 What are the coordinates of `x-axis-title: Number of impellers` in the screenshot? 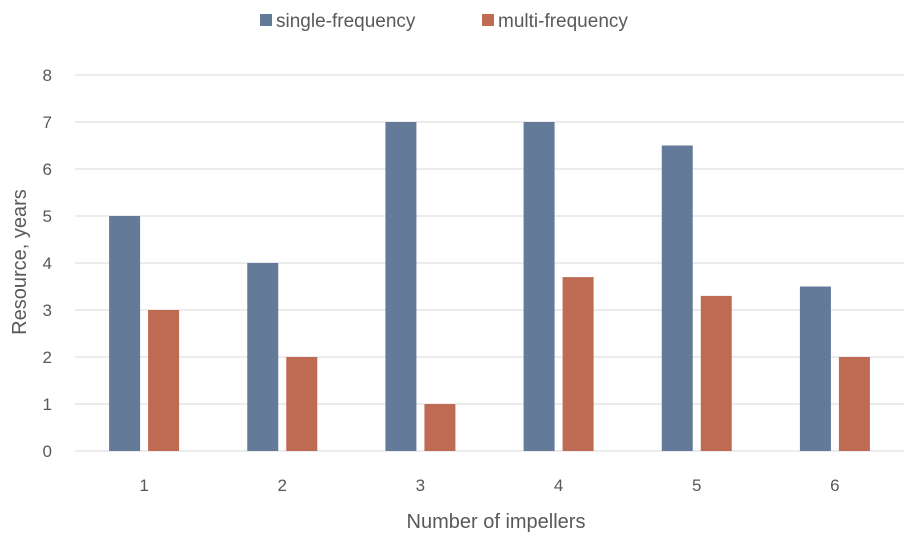 It's located at (496, 522).